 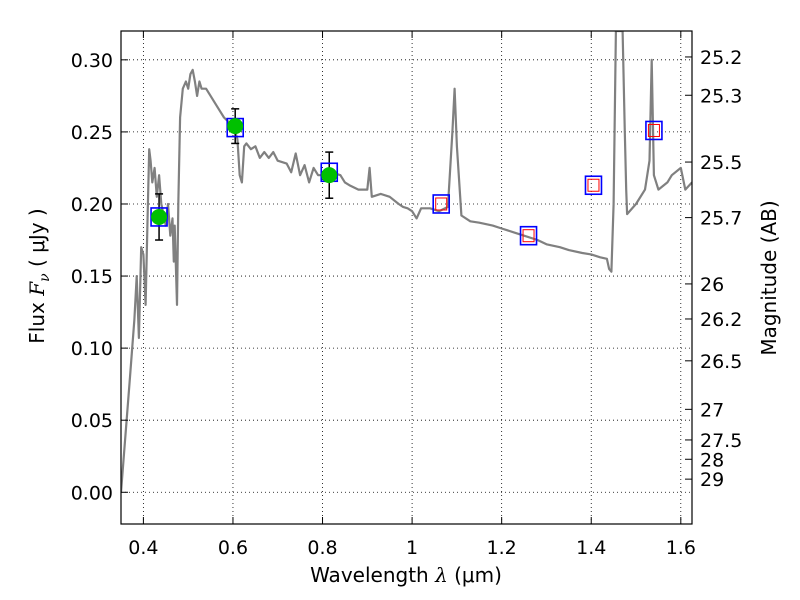 I want to click on mag-tick-label-2: 25.5, so click(x=721, y=163).